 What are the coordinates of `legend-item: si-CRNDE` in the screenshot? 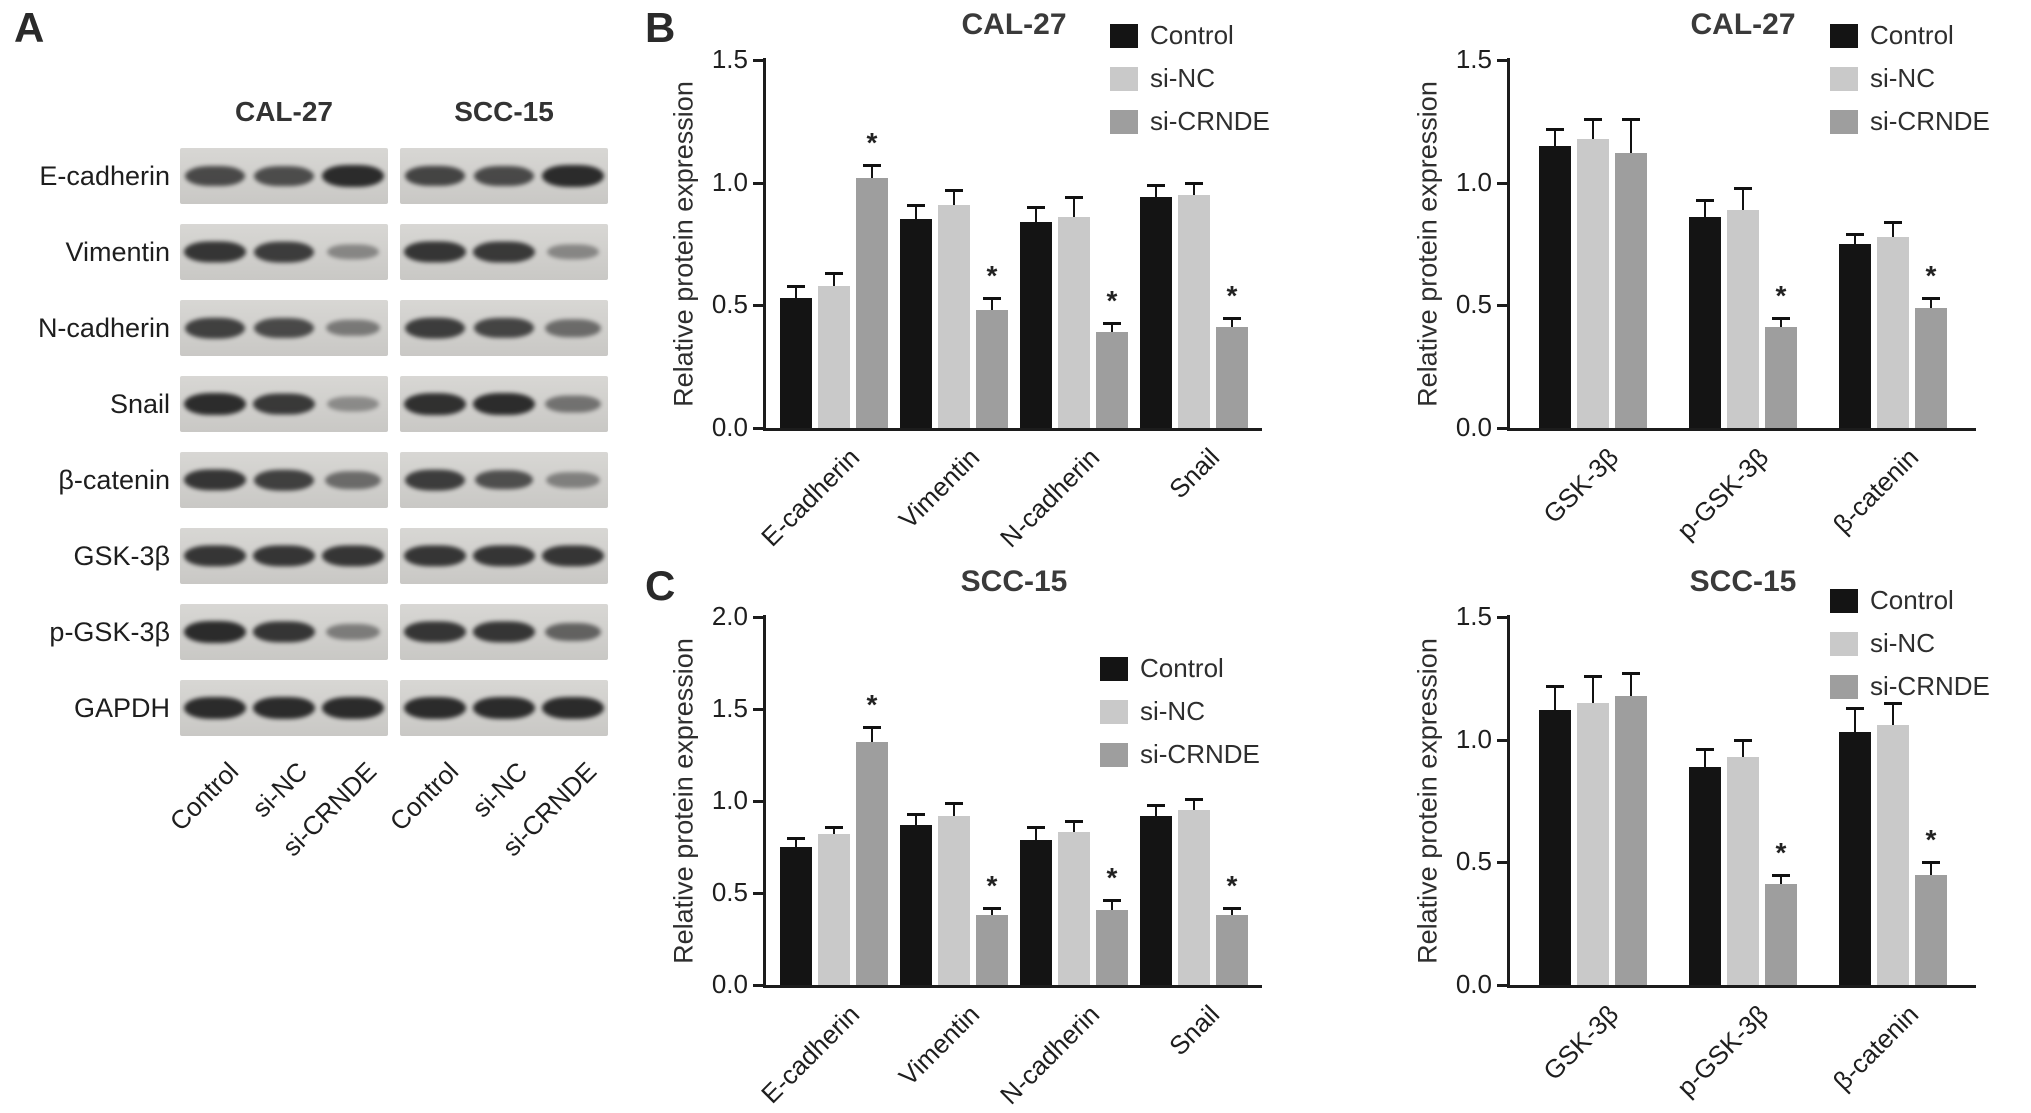 It's located at (1910, 686).